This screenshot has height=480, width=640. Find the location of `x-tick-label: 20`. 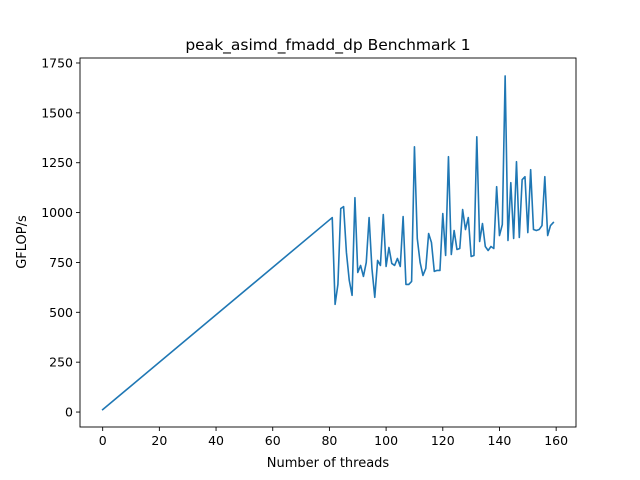

x-tick-label: 20 is located at coordinates (159, 440).